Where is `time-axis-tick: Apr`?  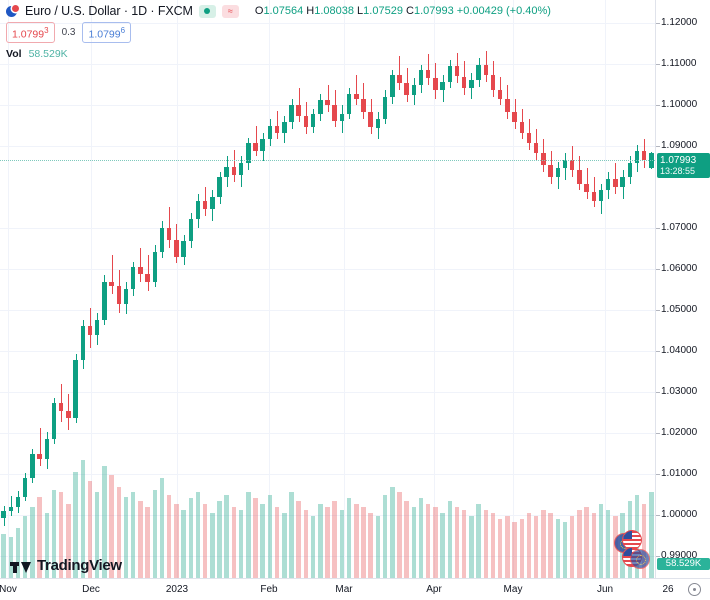
time-axis-tick: Apr is located at coordinates (434, 589).